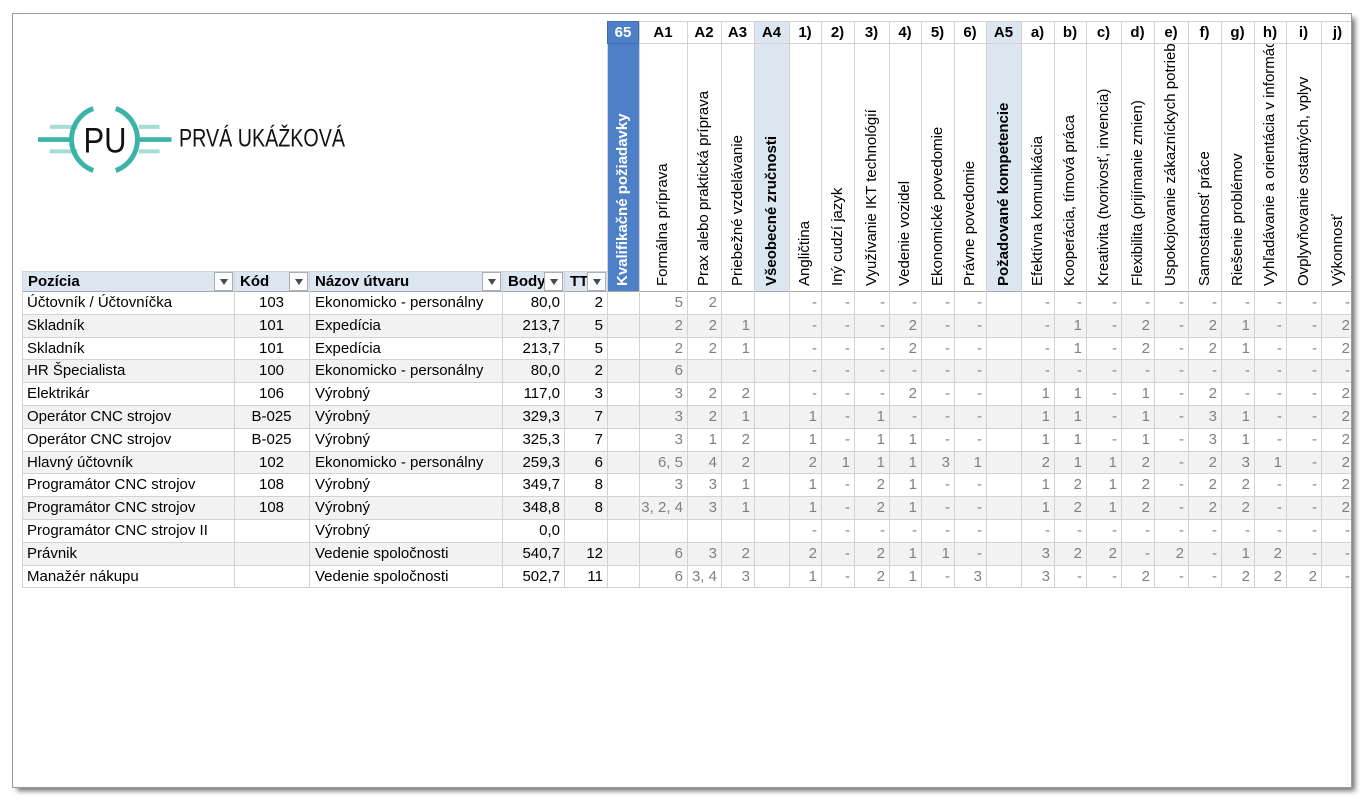  What do you see at coordinates (105, 141) in the screenshot?
I see `svg-text: PU` at bounding box center [105, 141].